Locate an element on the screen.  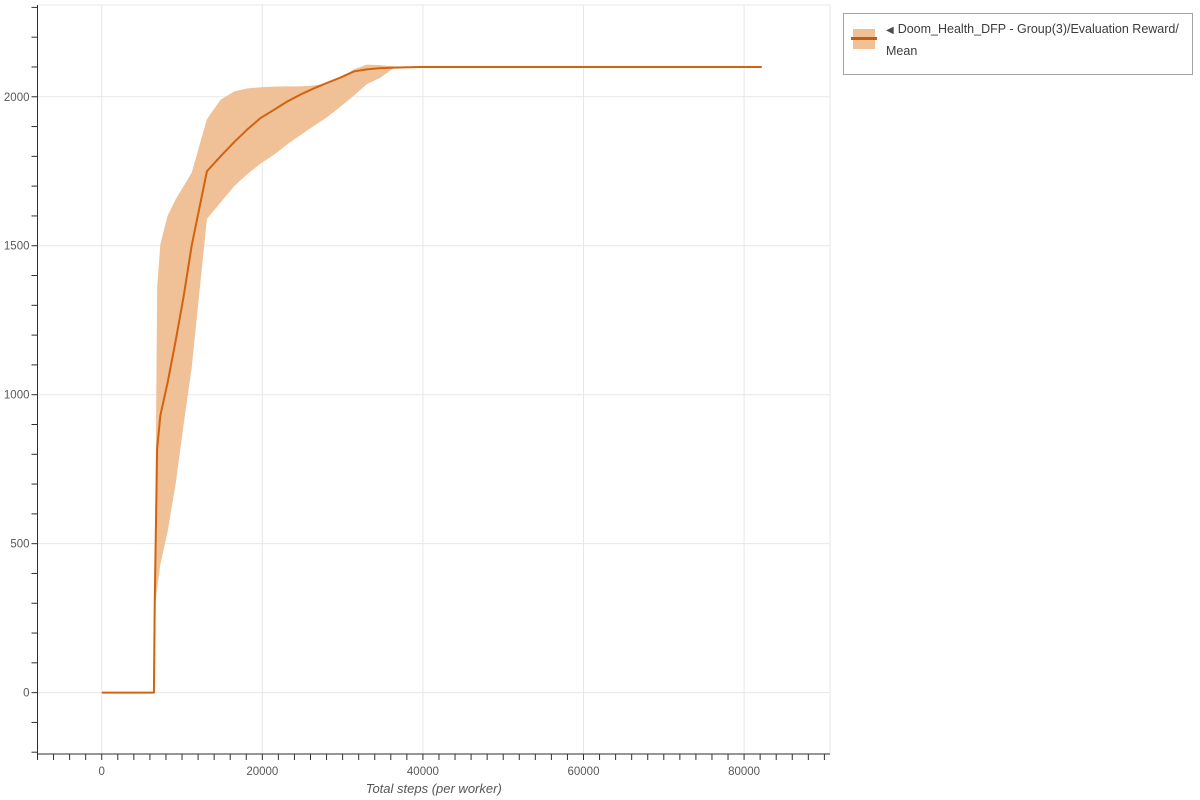
x-tick-label: 0 is located at coordinates (102, 772).